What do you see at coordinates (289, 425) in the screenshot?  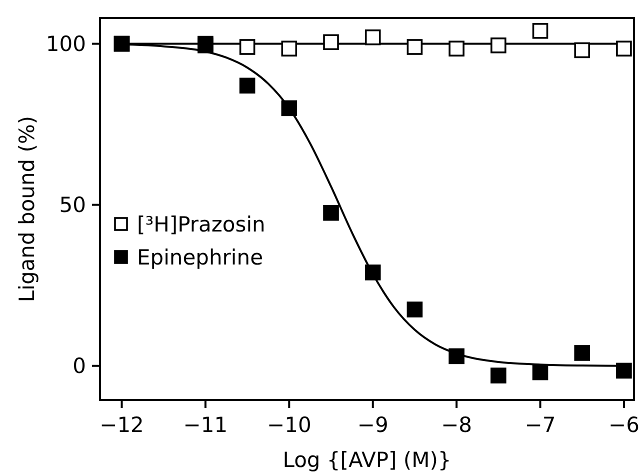 I see `x-tick-label: −10` at bounding box center [289, 425].